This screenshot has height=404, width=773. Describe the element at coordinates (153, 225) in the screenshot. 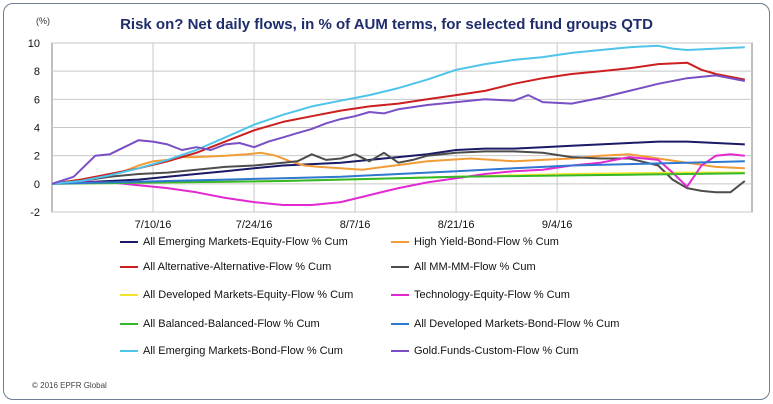

I see `x-tick-label: 7/10/16` at that location.